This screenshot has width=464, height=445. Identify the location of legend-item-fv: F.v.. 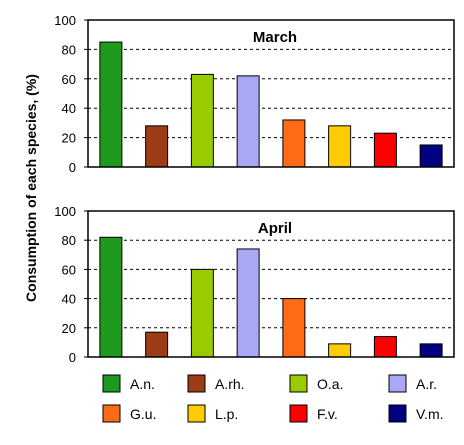
(313, 413).